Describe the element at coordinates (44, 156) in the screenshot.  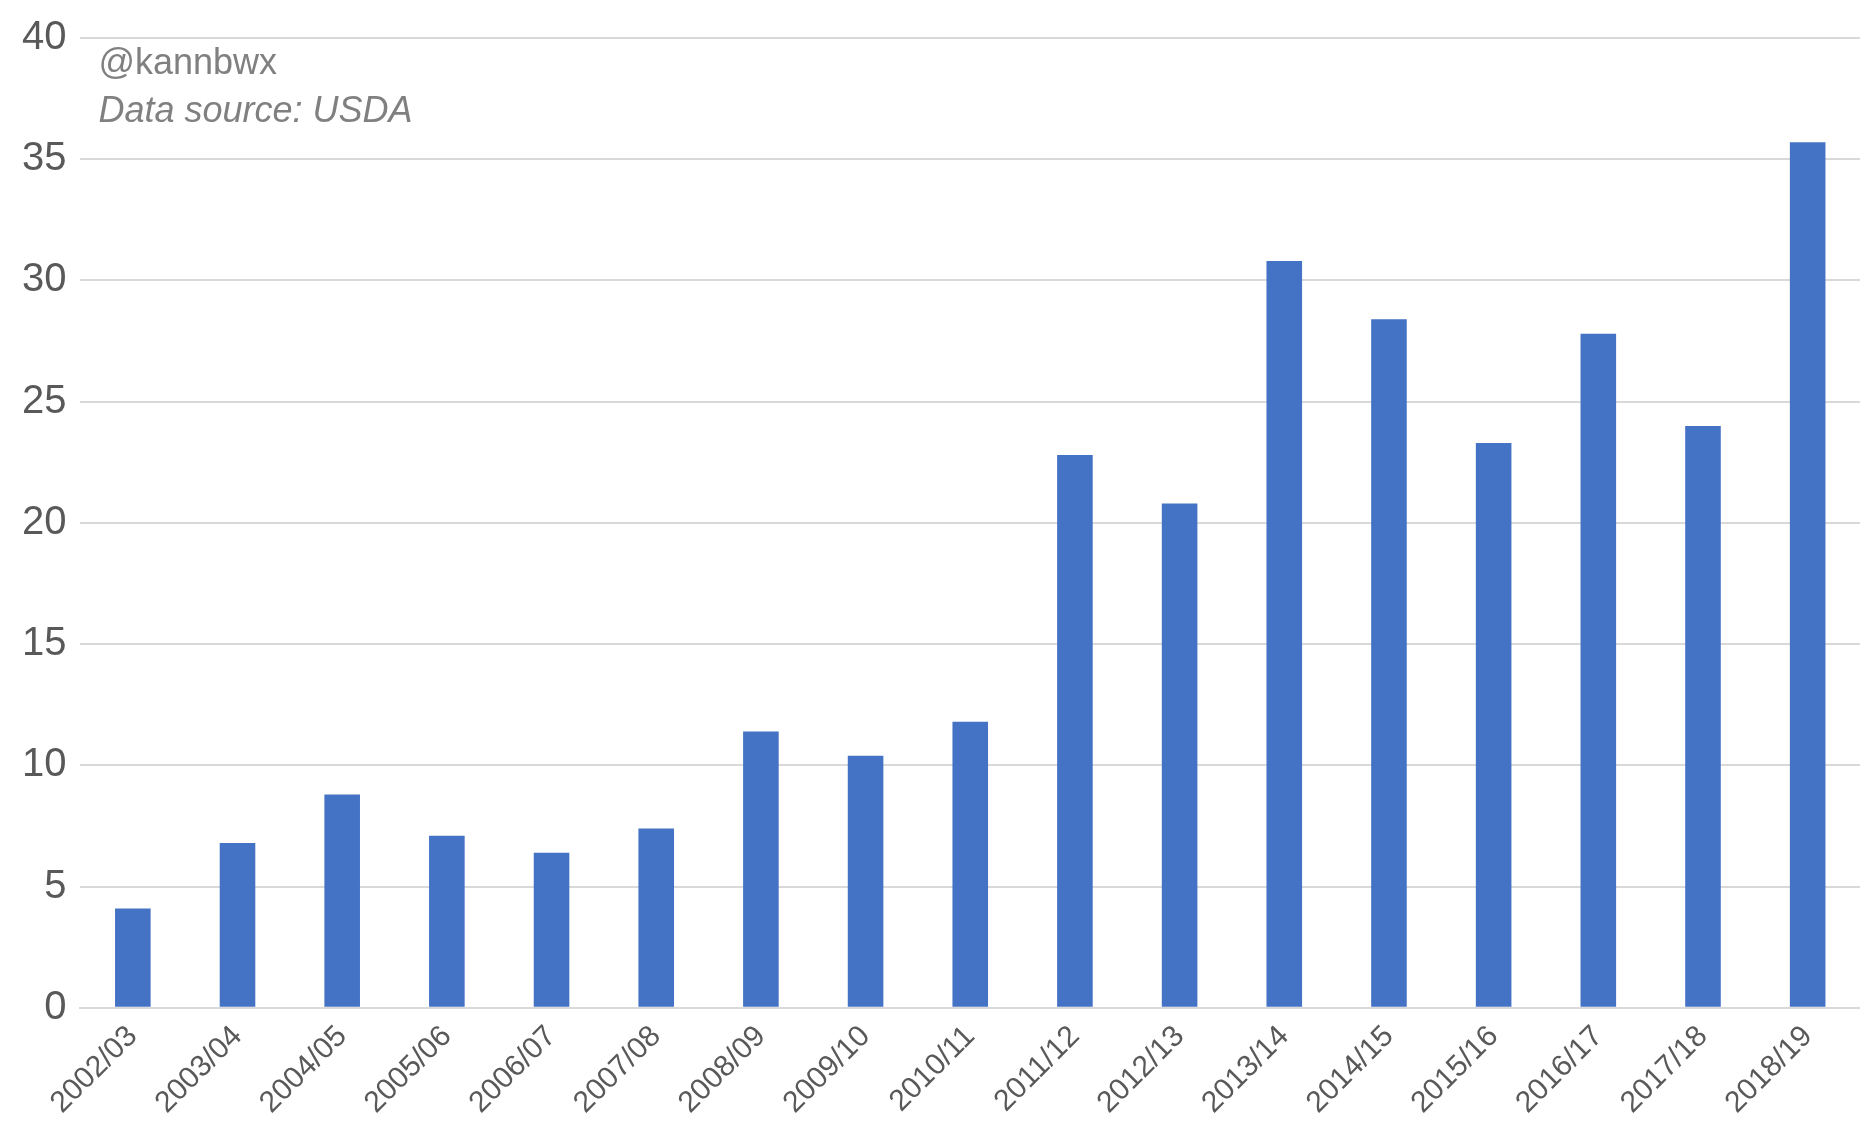
I see `y-tick-label: 35` at that location.